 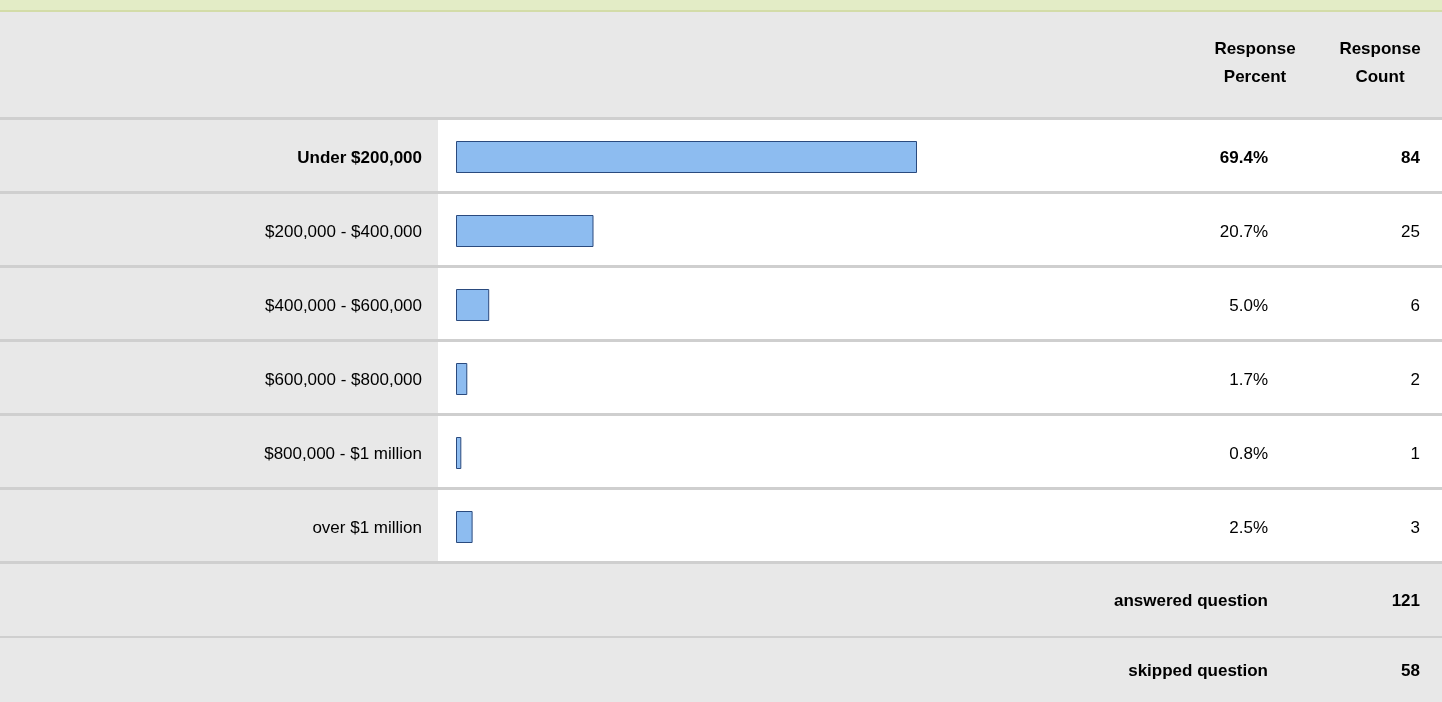 What do you see at coordinates (1248, 453) in the screenshot?
I see `data-label: 0.8%` at bounding box center [1248, 453].